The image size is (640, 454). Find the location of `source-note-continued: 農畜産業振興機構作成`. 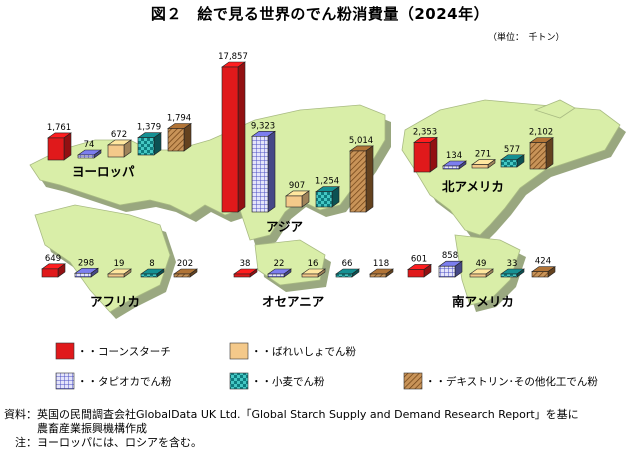

source-note-continued: 農畜産業振興機構作成 is located at coordinates (75, 428).